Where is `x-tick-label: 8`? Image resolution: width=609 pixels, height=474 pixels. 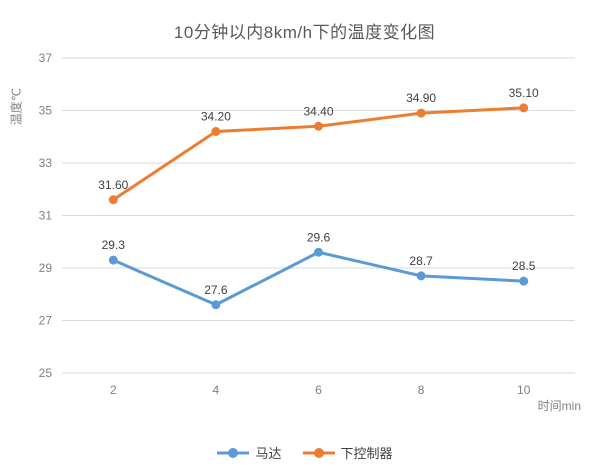
x-tick-label: 8 is located at coordinates (421, 390).